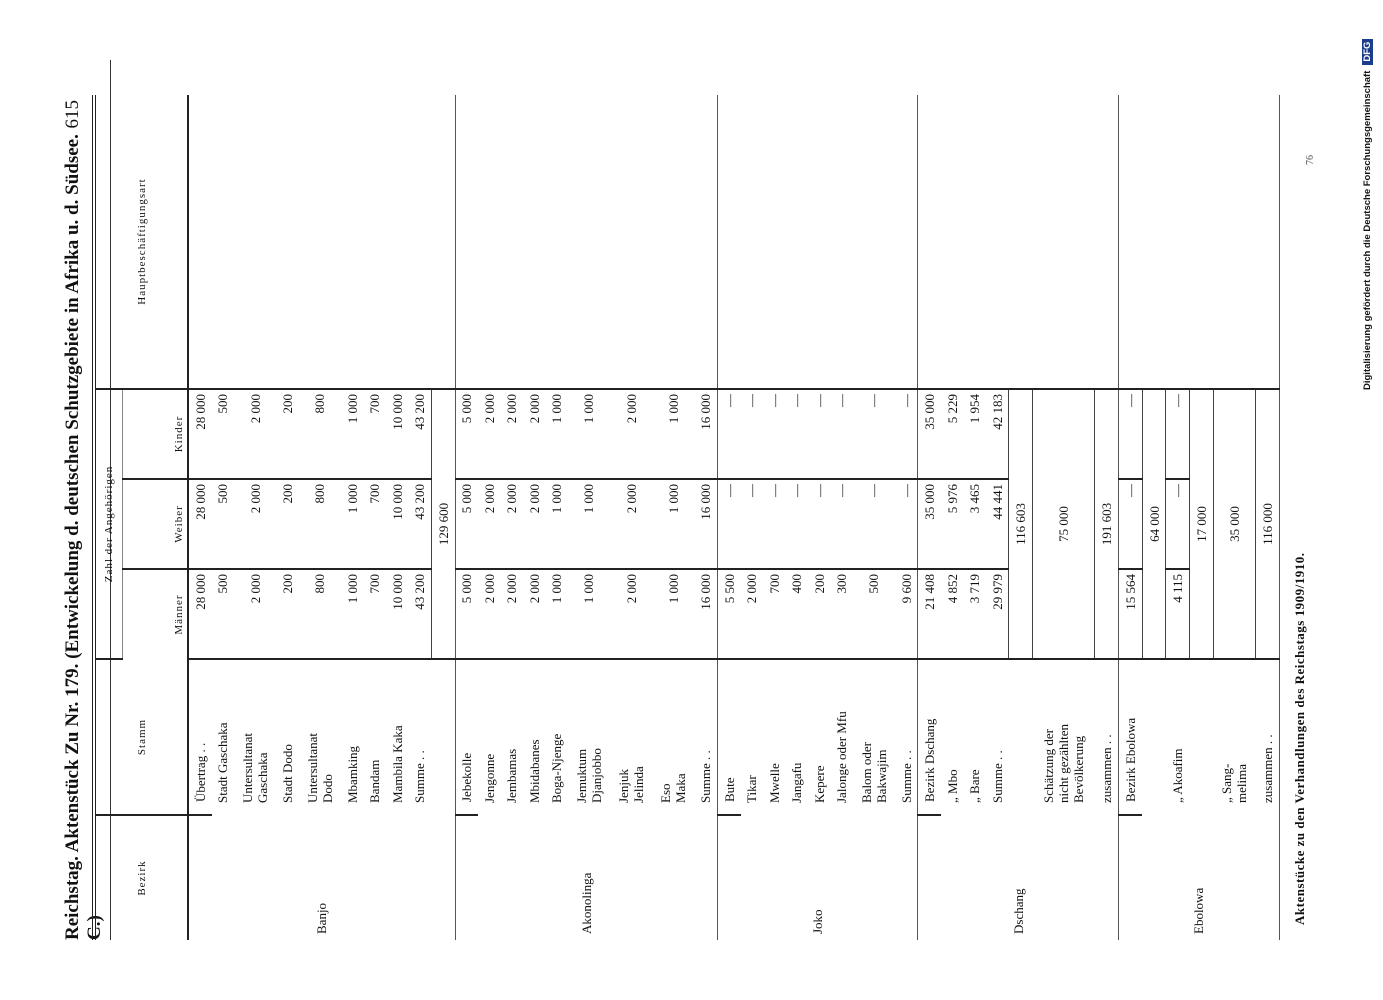 Image resolution: width=1383 pixels, height=1000 pixels. What do you see at coordinates (200, 524) in the screenshot?
I see `weiber-cell: 28 000` at bounding box center [200, 524].